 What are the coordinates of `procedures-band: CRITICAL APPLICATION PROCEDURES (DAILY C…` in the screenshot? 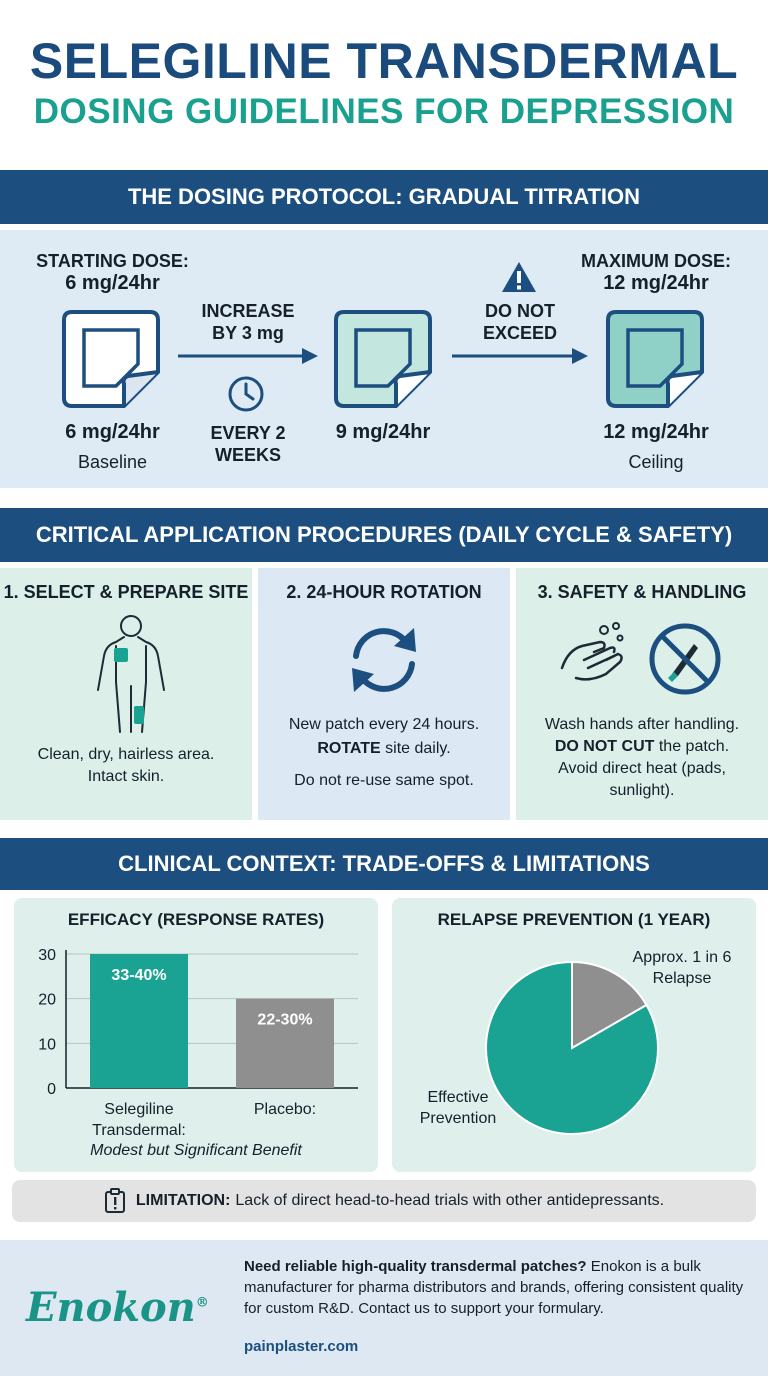 It's located at (384, 535).